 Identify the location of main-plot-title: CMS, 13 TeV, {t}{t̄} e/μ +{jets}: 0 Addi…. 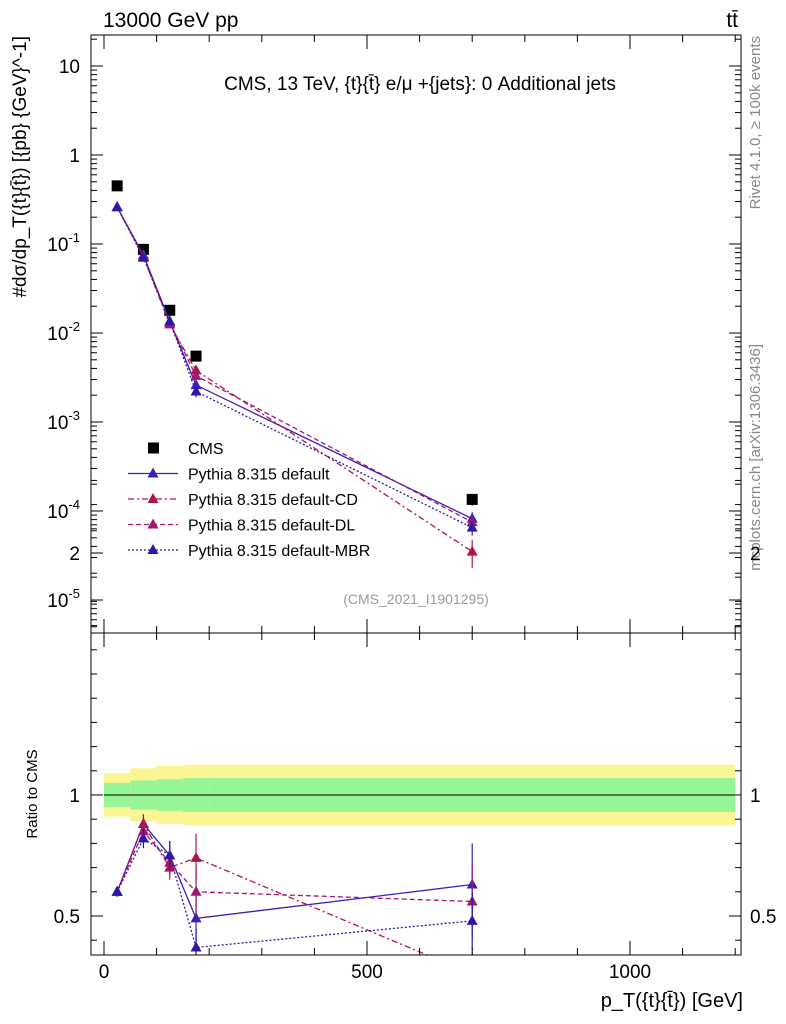
(420, 84).